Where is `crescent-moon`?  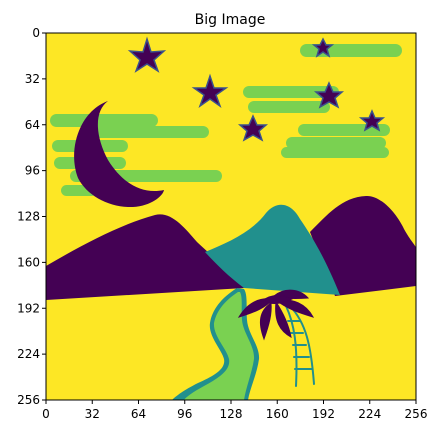
crescent-moon is located at coordinates (119, 154).